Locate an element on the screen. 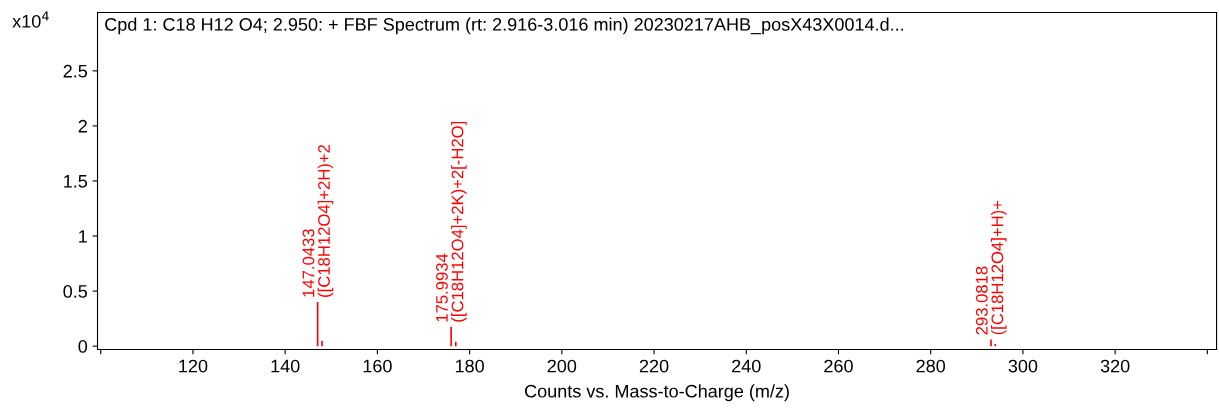 The width and height of the screenshot is (1219, 416). x-tick-label: 240 is located at coordinates (746, 366).